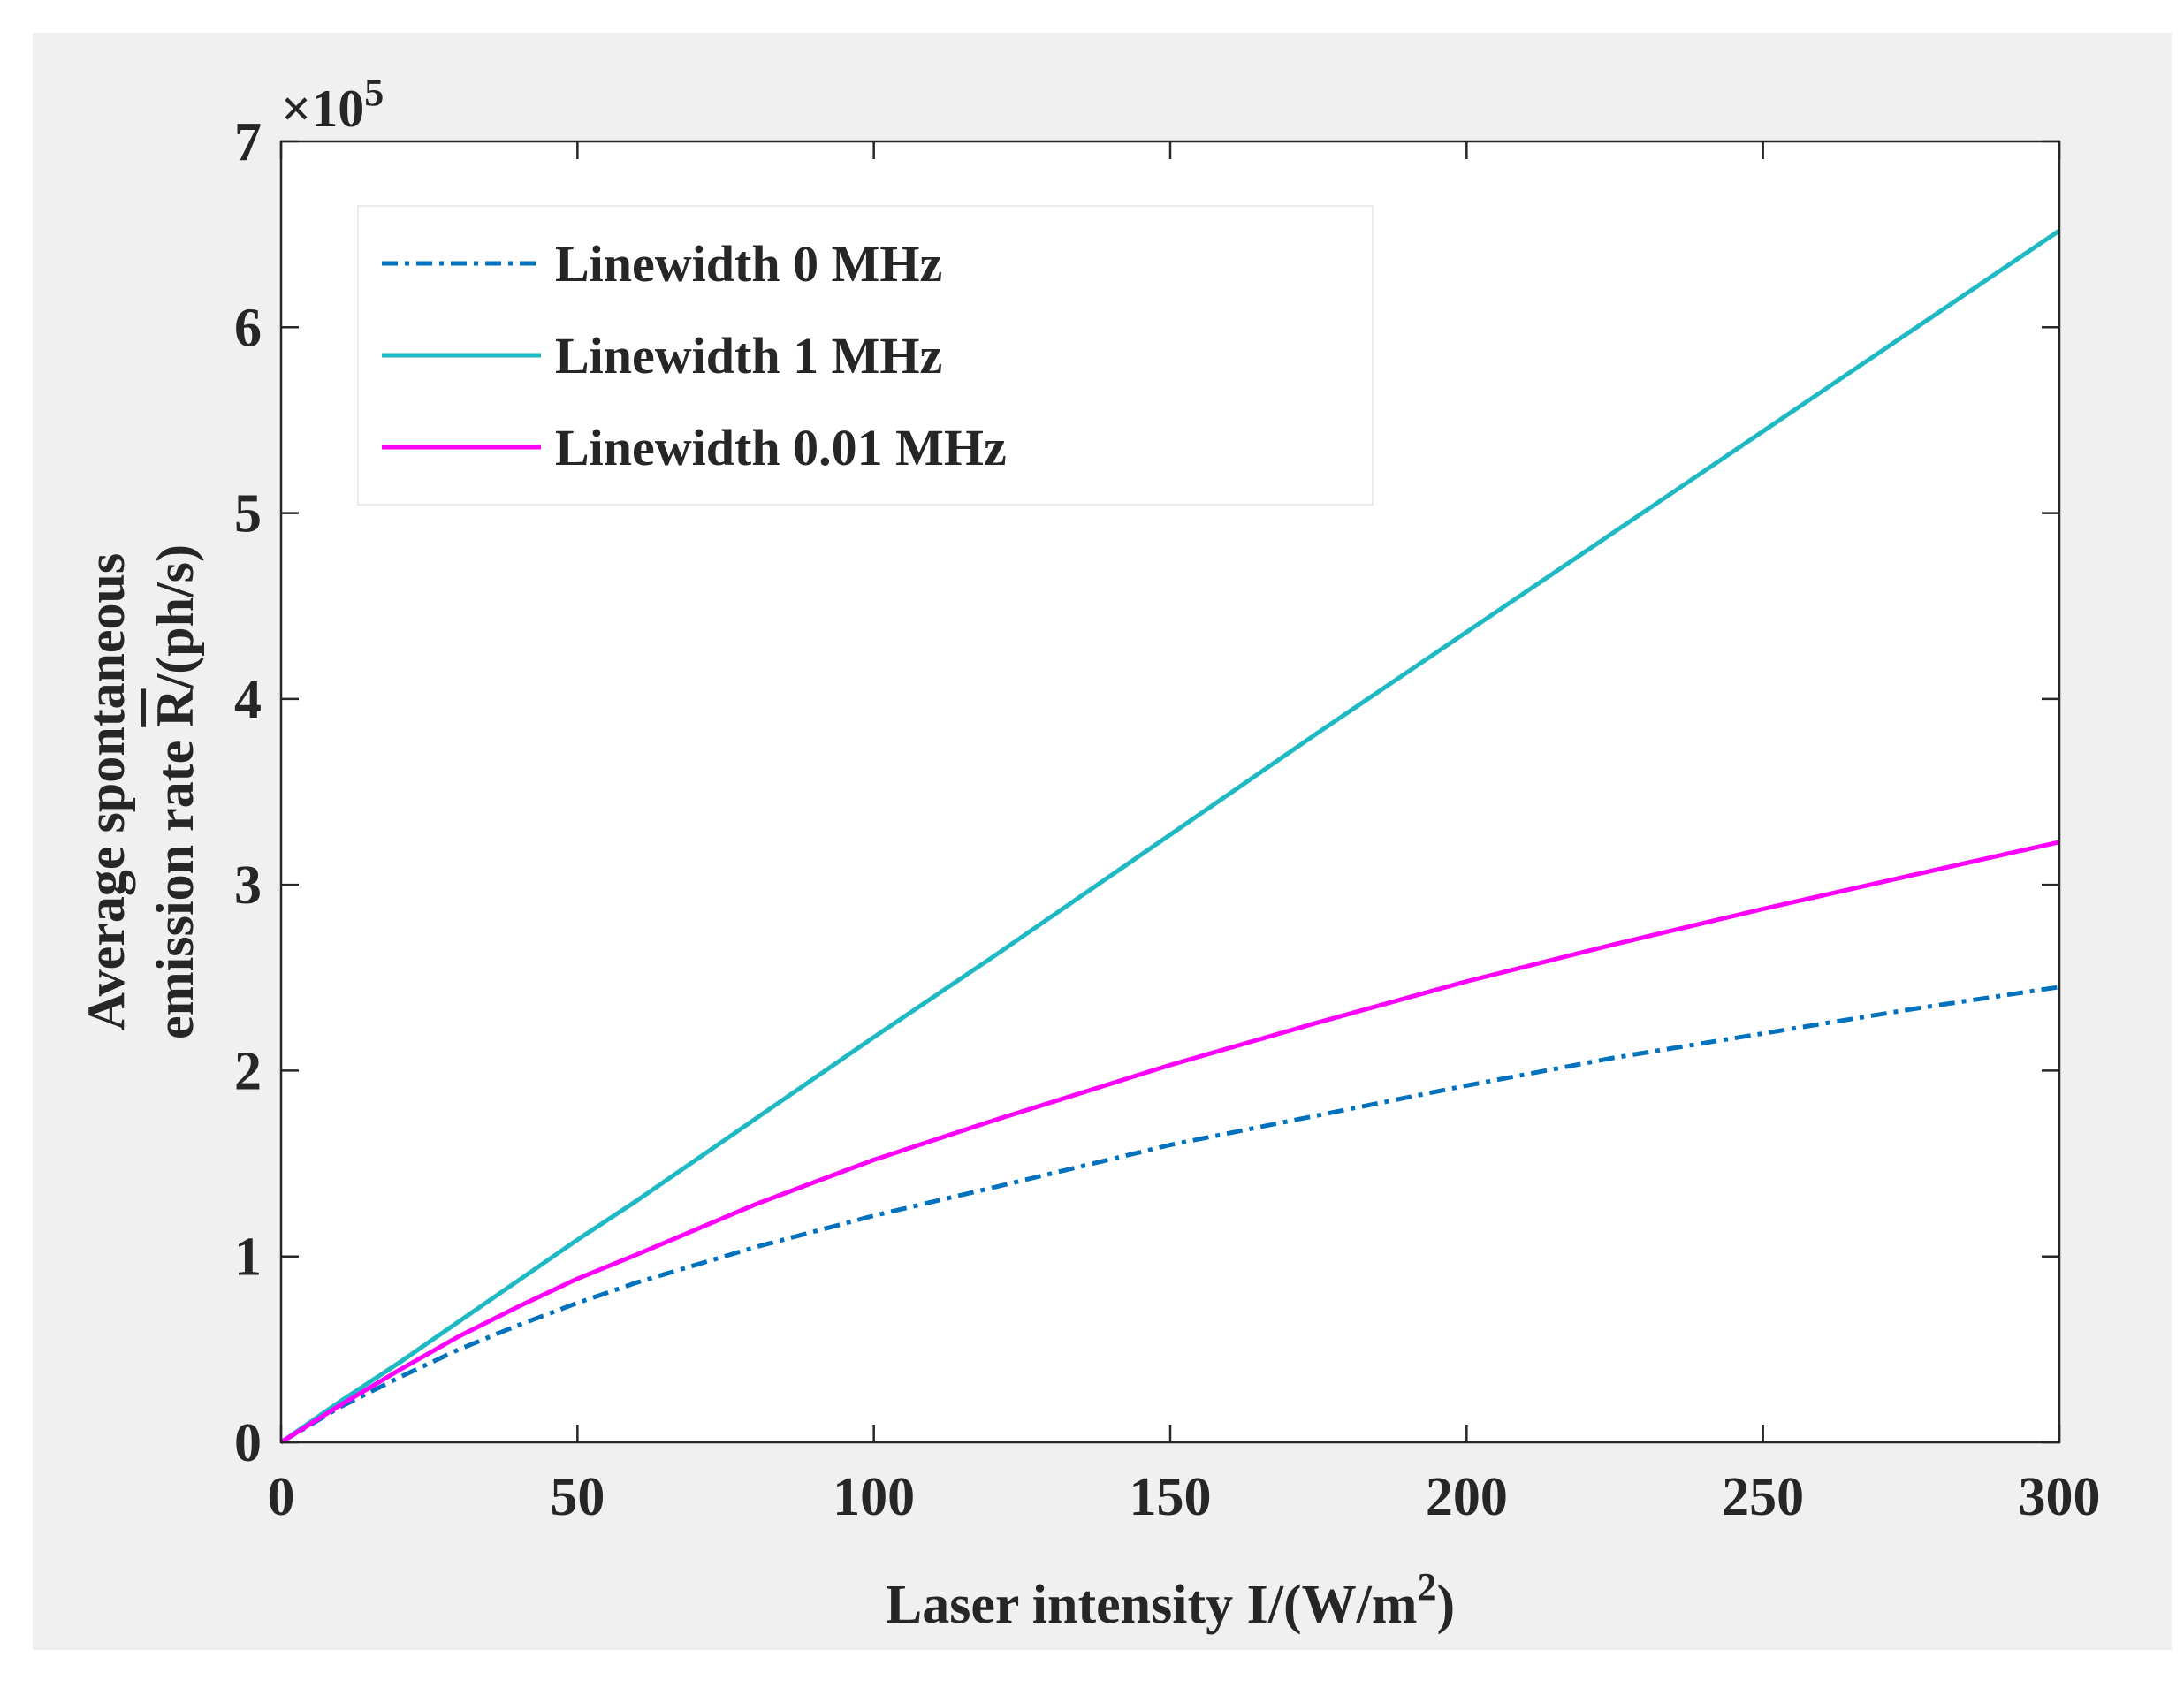 Image resolution: width=2184 pixels, height=1688 pixels. I want to click on y-tick-label: 2, so click(248, 1071).